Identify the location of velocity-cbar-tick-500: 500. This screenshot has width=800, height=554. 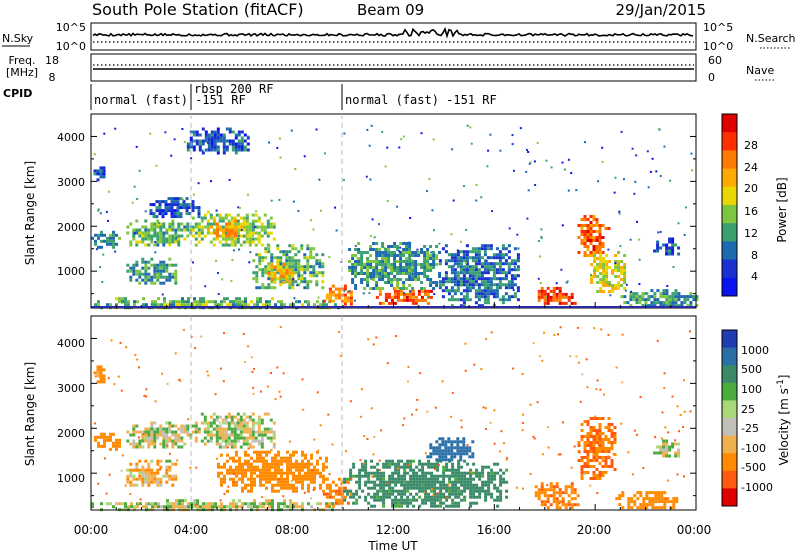
(751, 369).